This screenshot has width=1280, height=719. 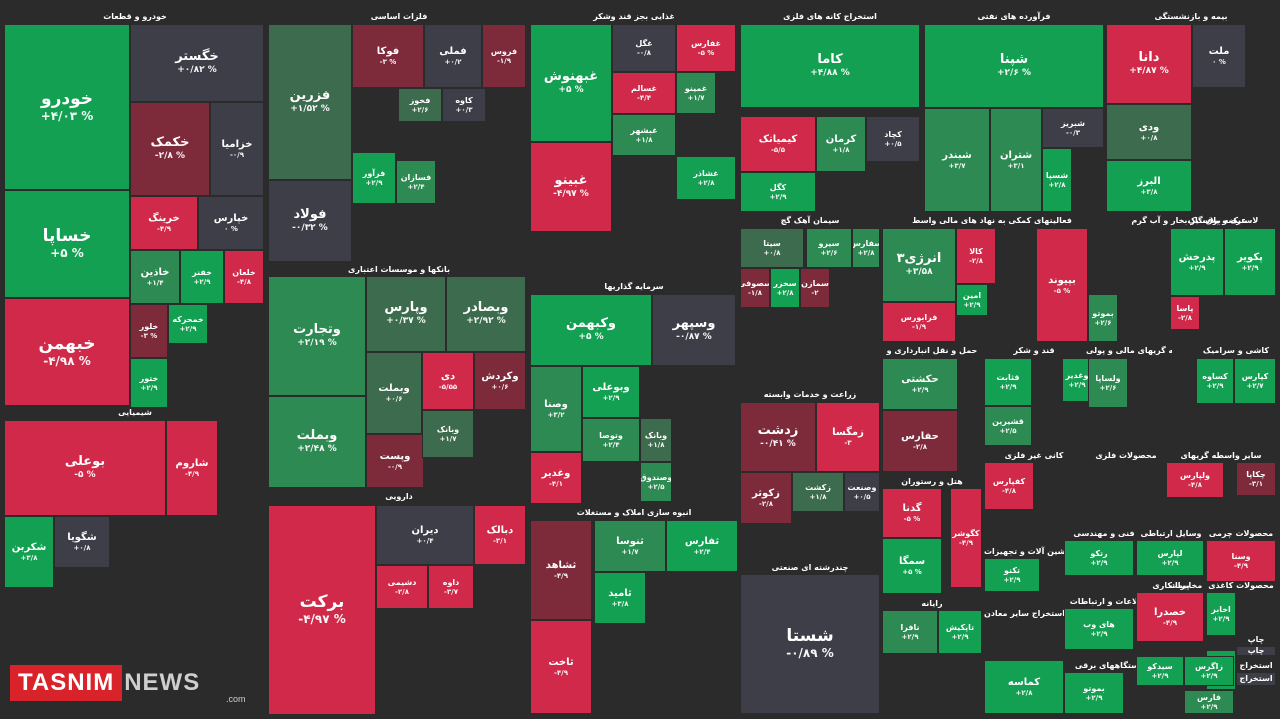 I want to click on stock-tile: گدنا -۵ %, so click(x=912, y=513).